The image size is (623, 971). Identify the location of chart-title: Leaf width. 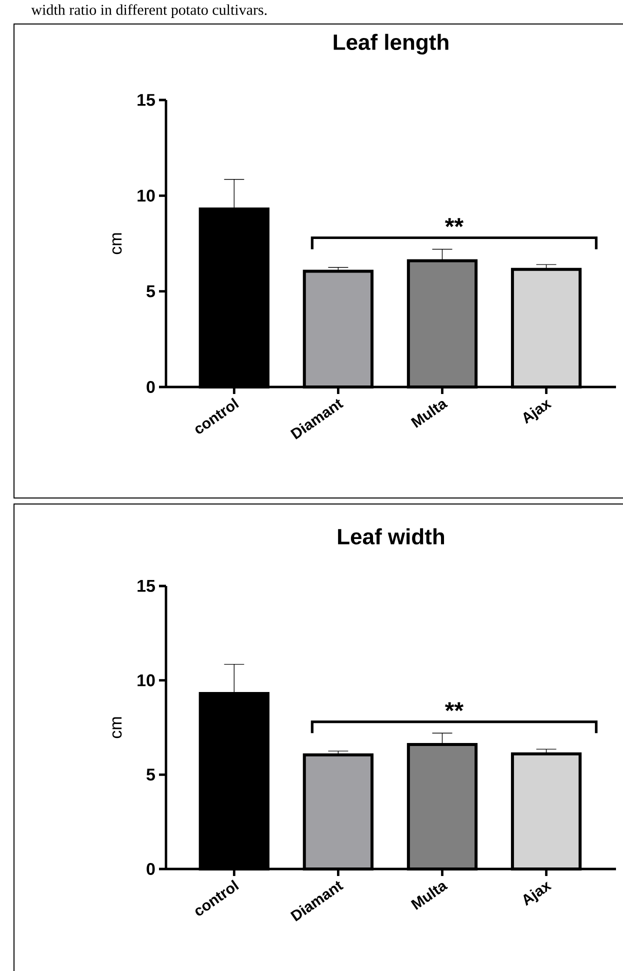
(391, 536).